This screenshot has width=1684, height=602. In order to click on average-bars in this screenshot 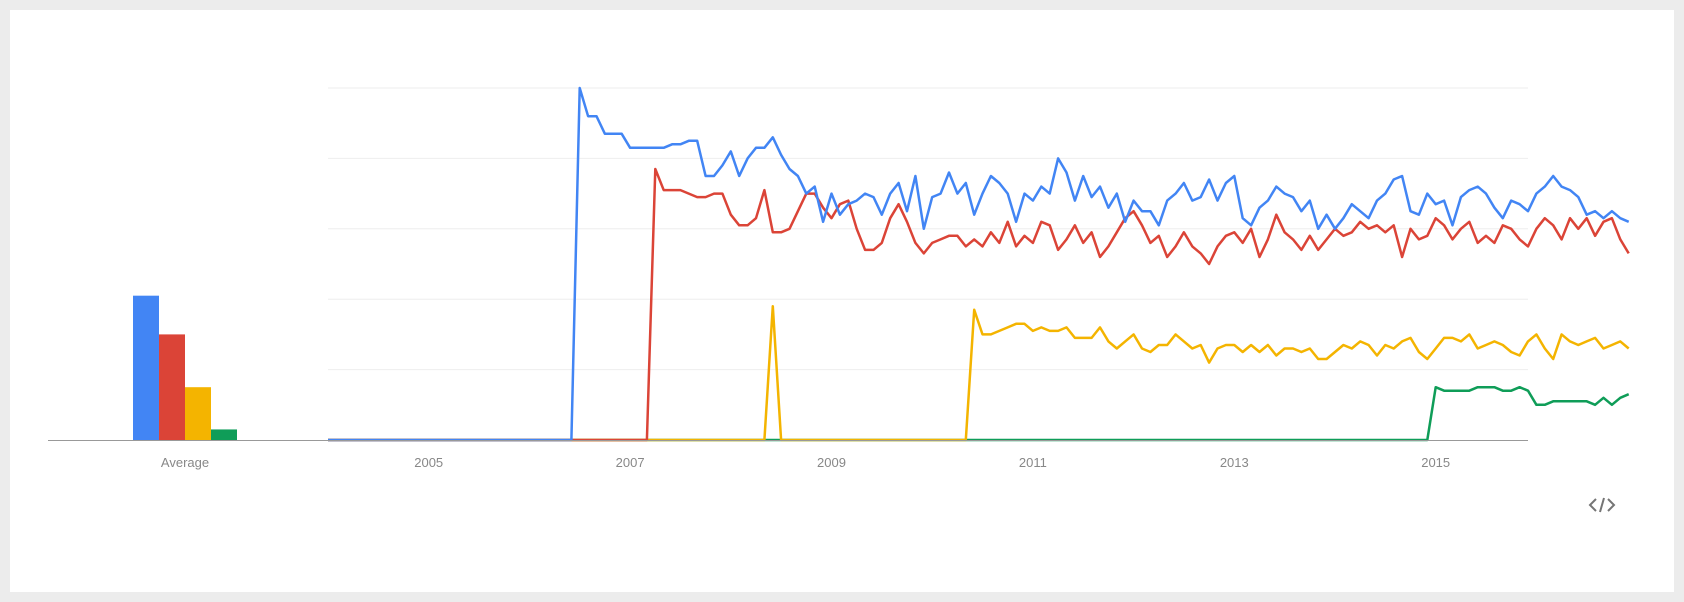, I will do `click(185, 367)`.